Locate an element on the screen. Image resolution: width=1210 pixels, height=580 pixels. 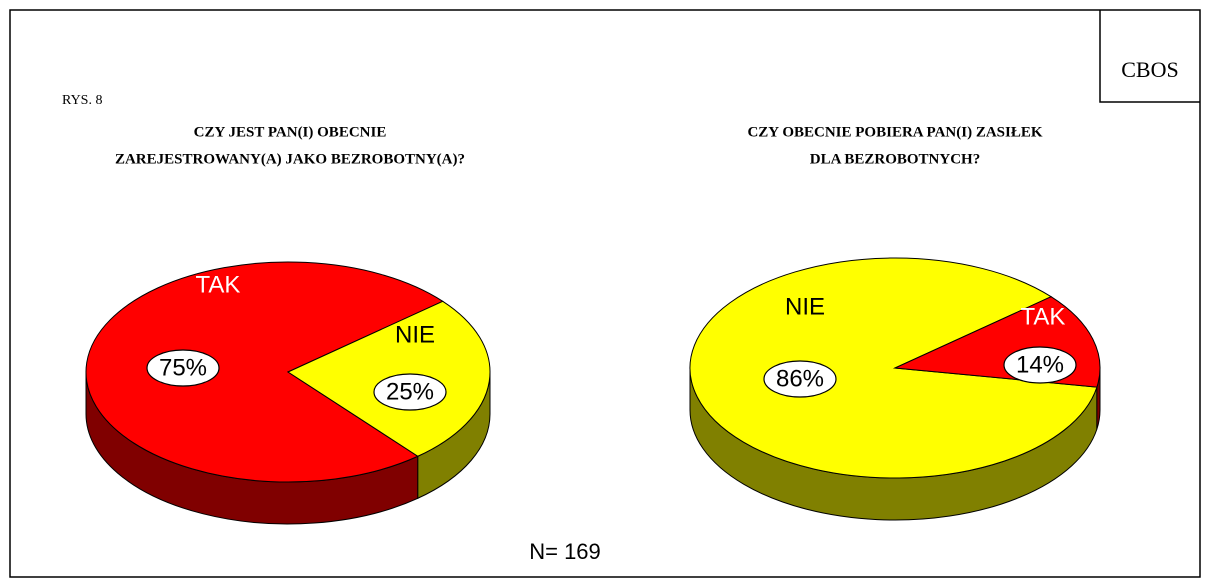
chart-title: DLA BEZROBOTNYCH? is located at coordinates (895, 159).